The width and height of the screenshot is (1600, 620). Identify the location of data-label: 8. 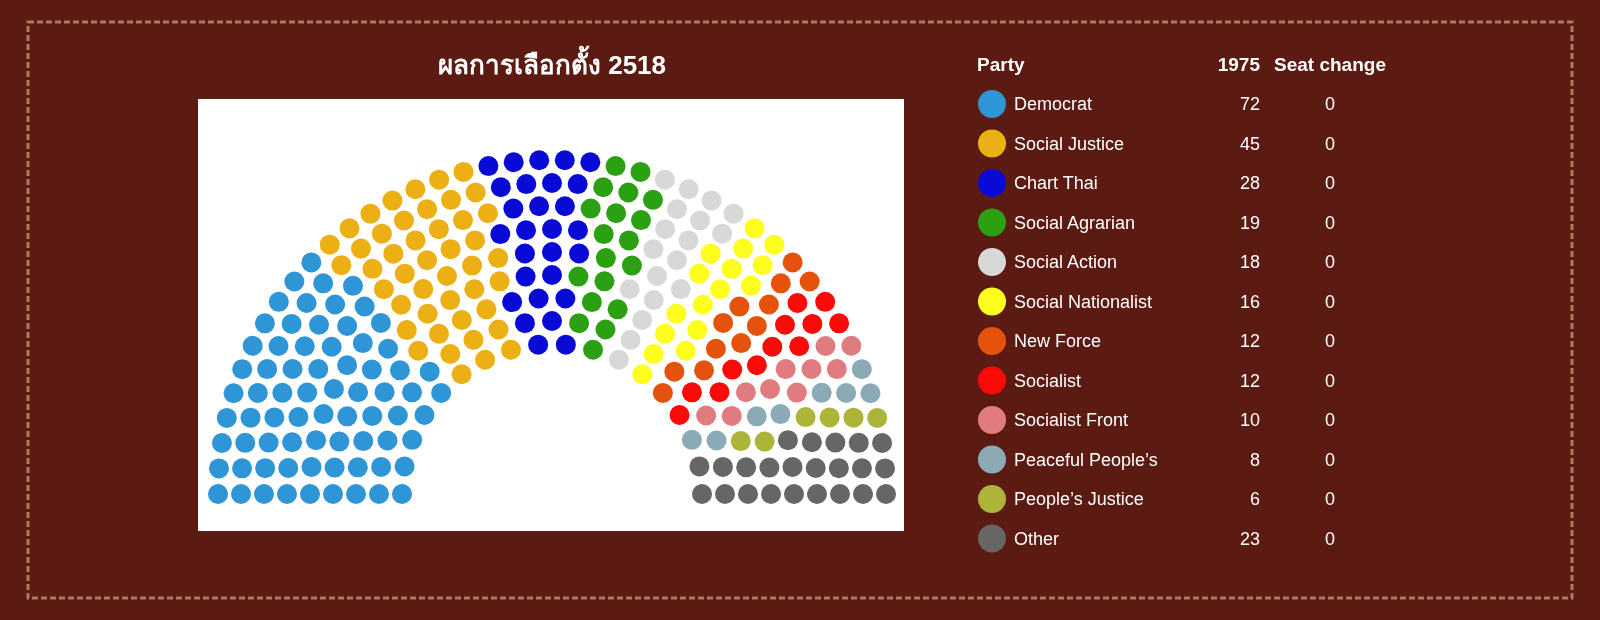
(1254, 459).